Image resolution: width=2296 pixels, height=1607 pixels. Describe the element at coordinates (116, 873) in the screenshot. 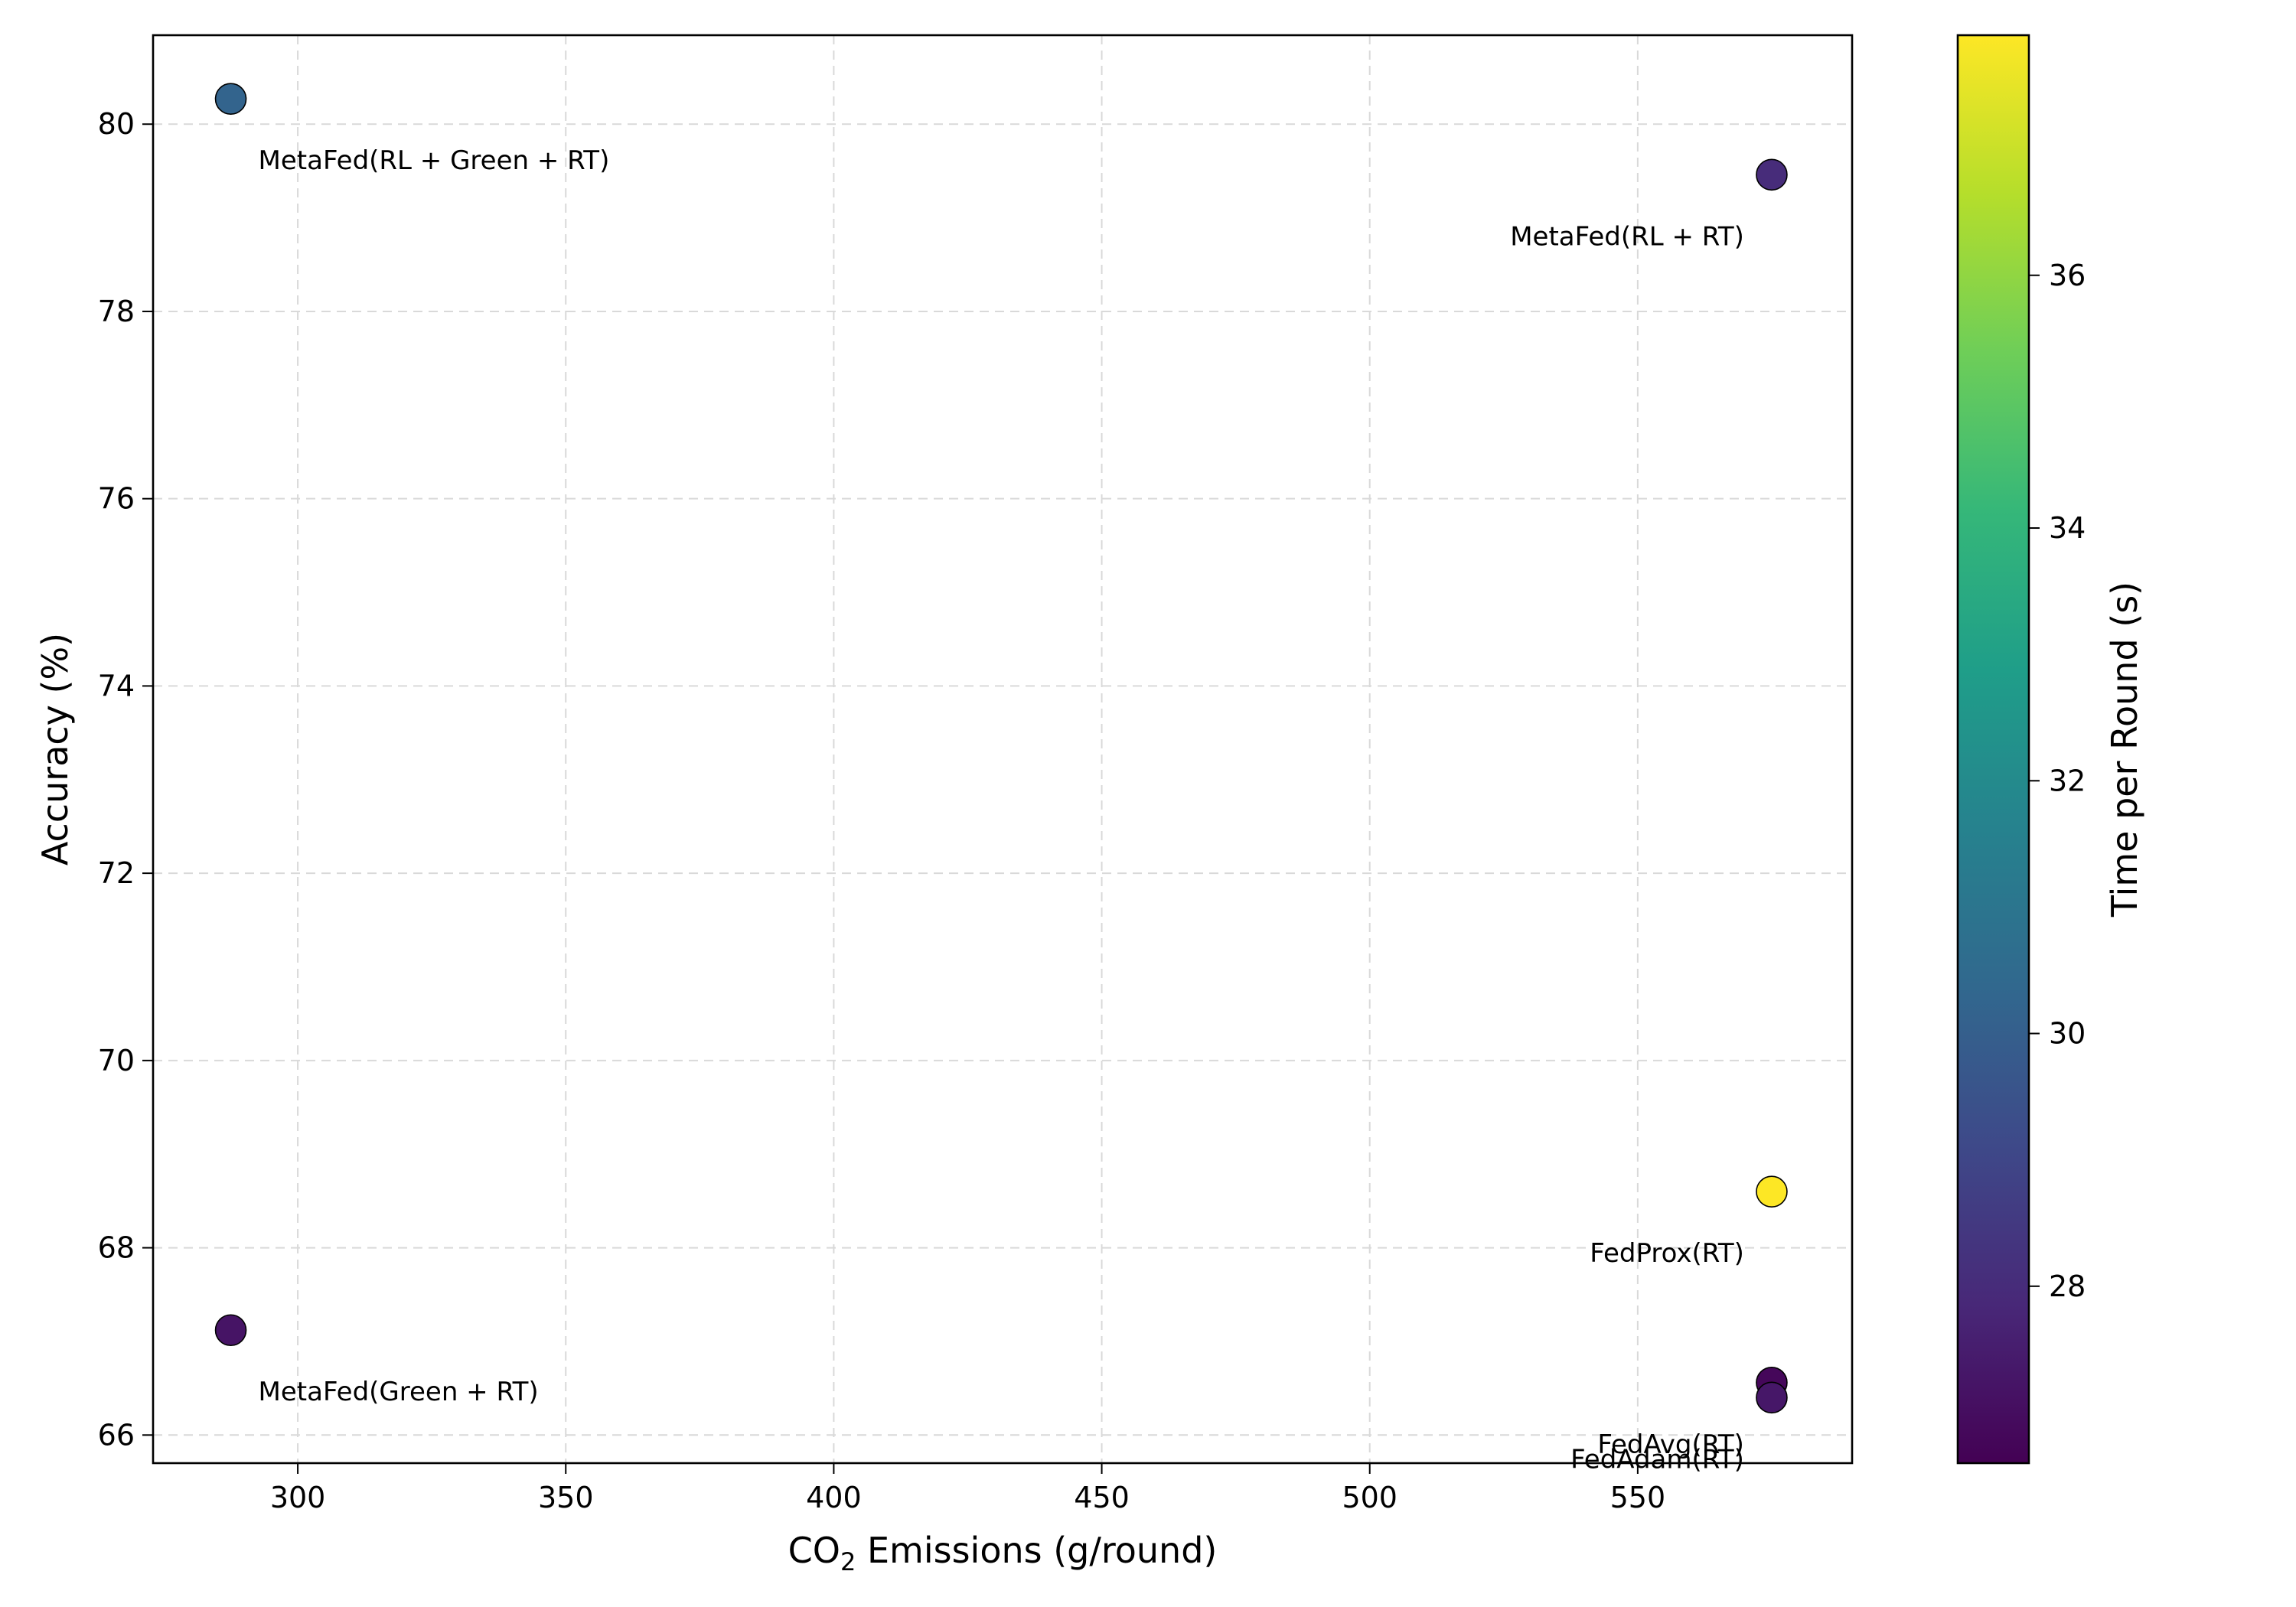

I see `y-tick-label: 72` at that location.